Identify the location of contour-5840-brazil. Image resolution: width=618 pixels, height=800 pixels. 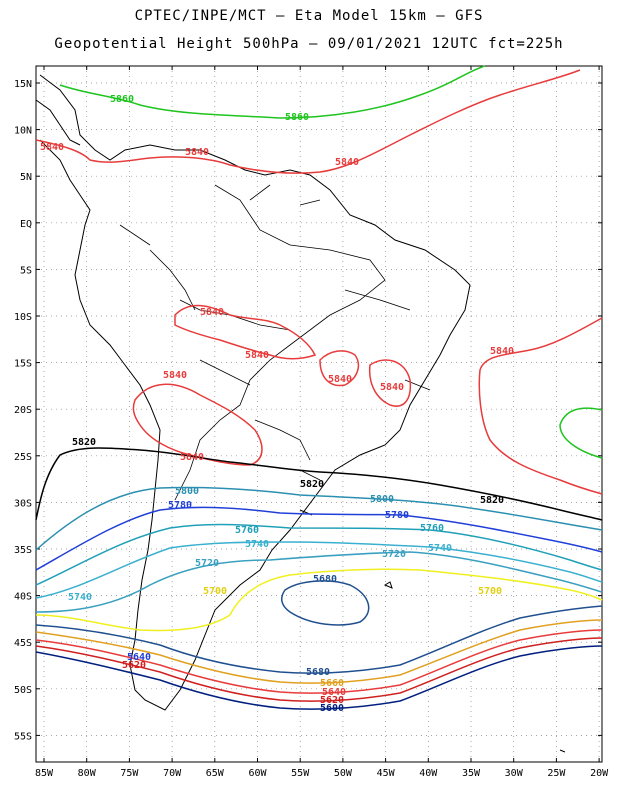
(339, 368).